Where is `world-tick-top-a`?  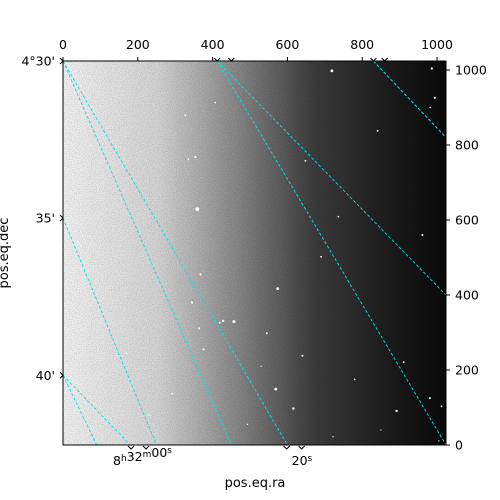 world-tick-top-a is located at coordinates (217, 59).